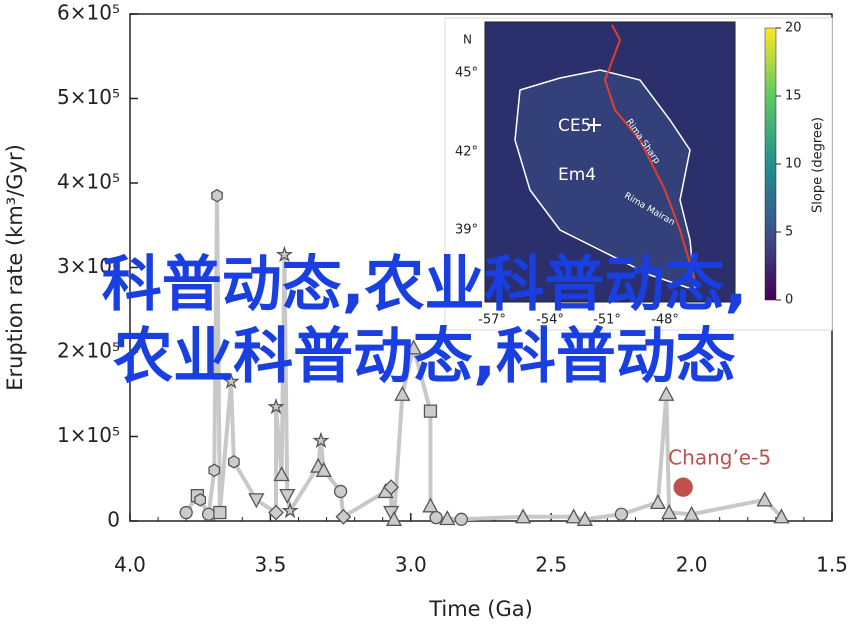 This screenshot has width=849, height=626. Describe the element at coordinates (88, 266) in the screenshot. I see `y-tick-label: 3×10⁵` at that location.